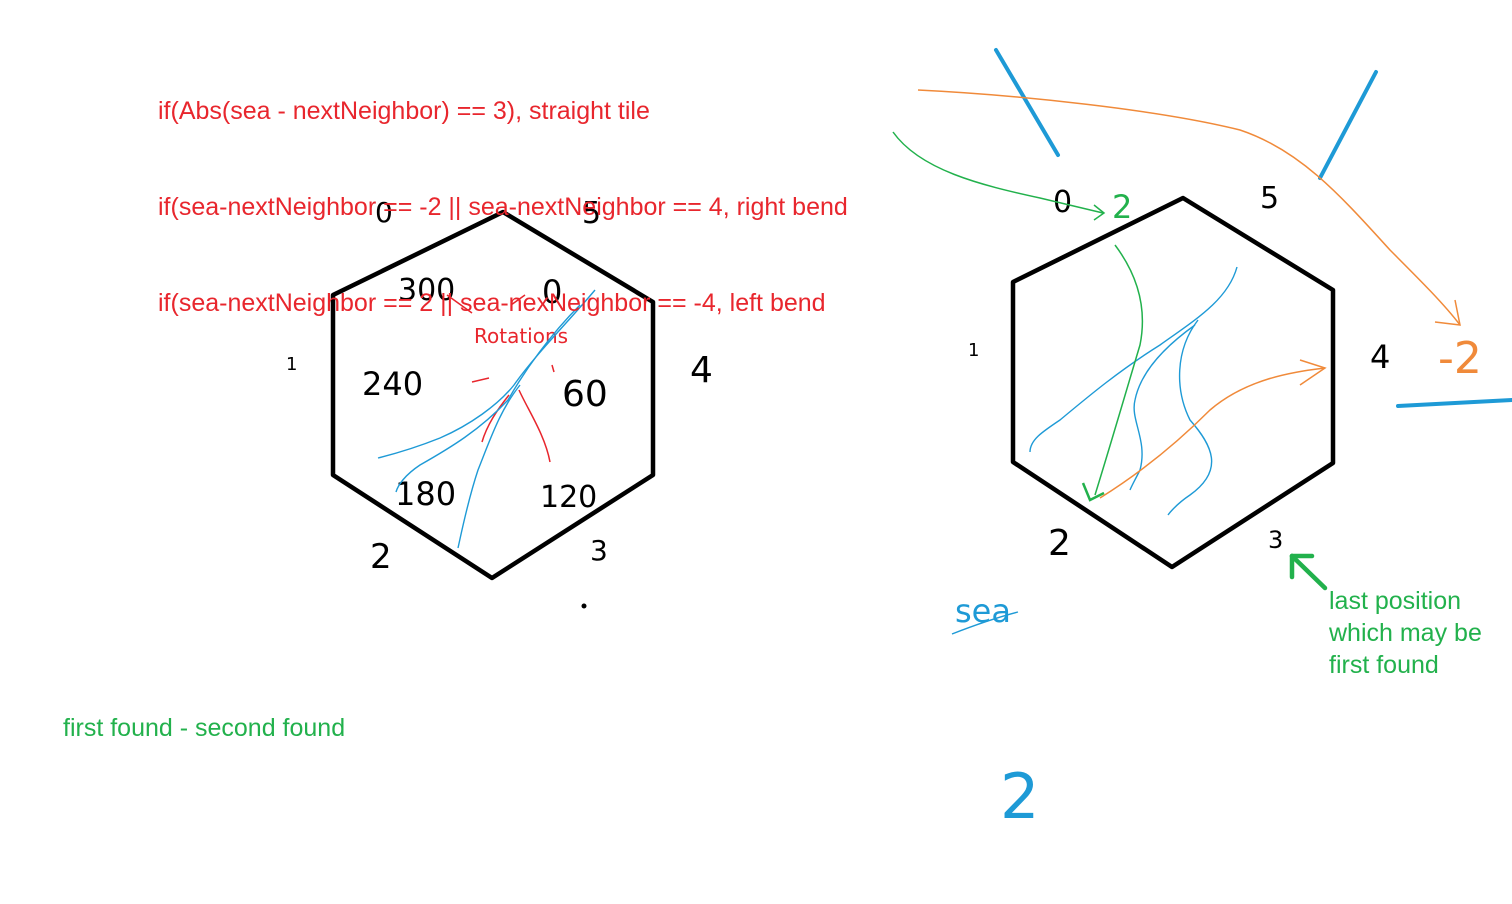 The width and height of the screenshot is (1512, 904). I want to click on green-arrow, so click(1018, 316).